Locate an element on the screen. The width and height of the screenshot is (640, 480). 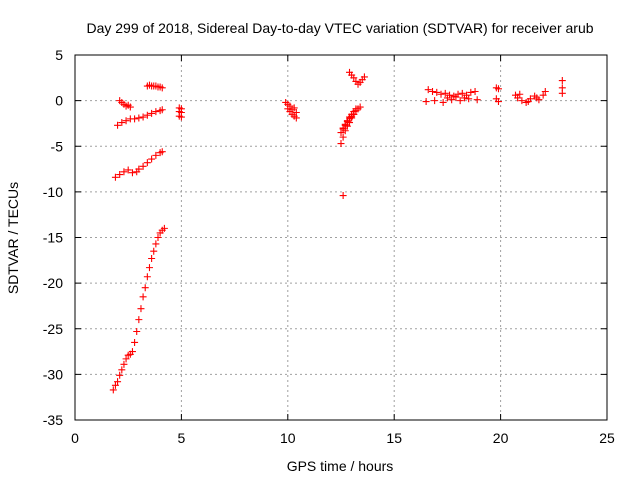
y-tick-label: 0 is located at coordinates (59, 101).